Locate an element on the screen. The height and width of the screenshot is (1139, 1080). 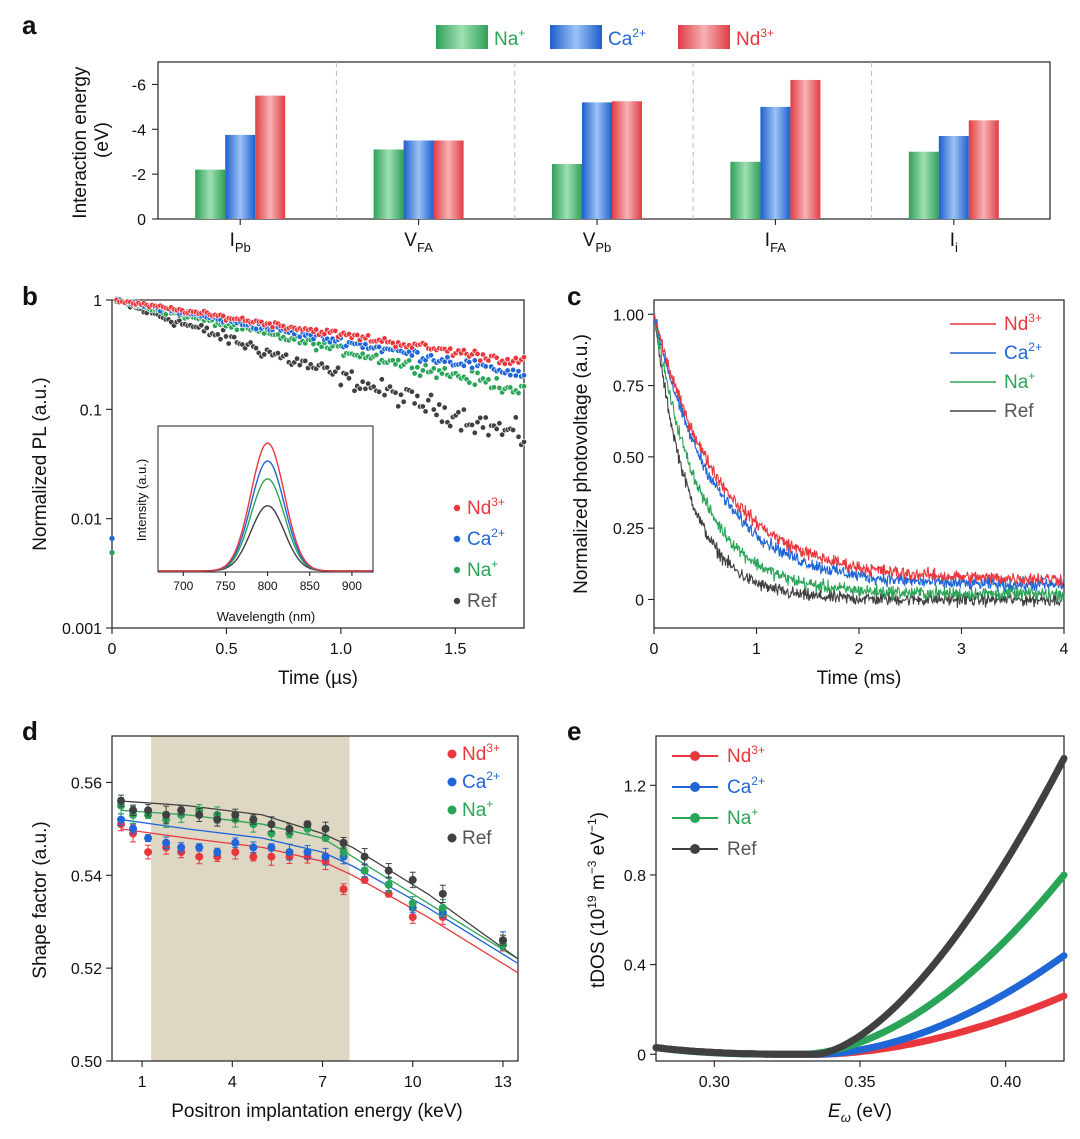
panel-label-c: c is located at coordinates (574, 296).